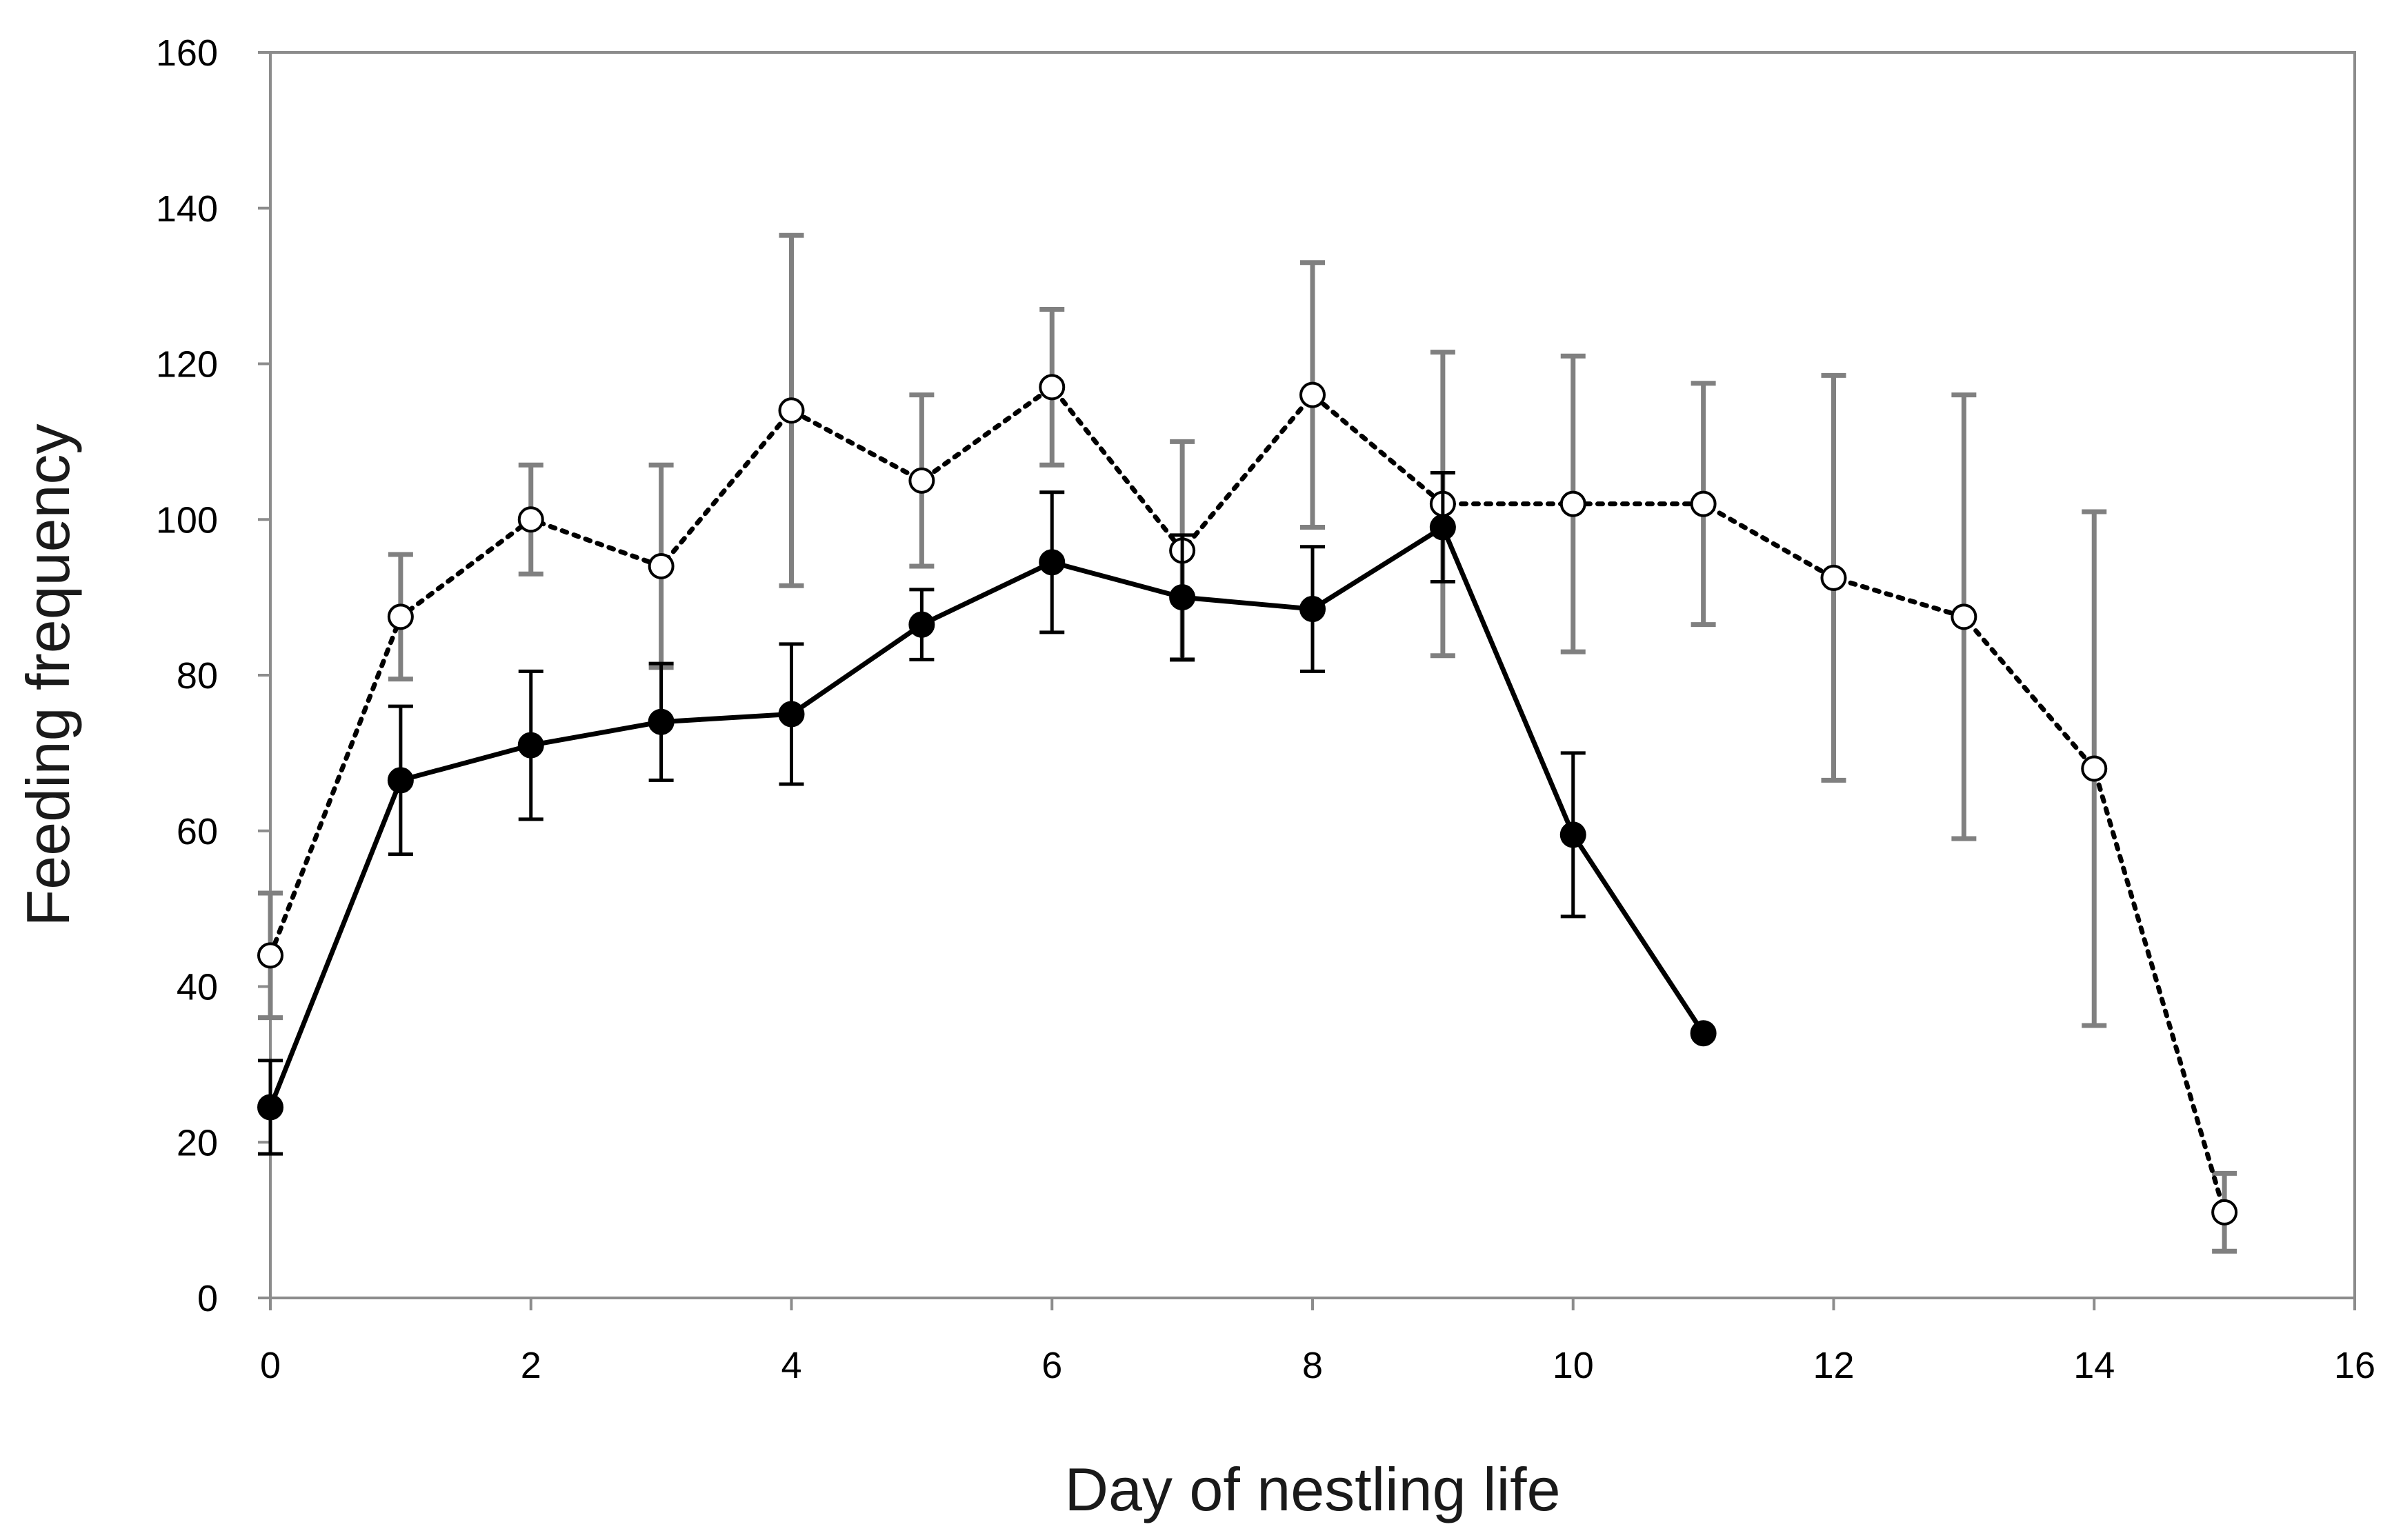 This screenshot has height=1540, width=2403. What do you see at coordinates (2354, 1365) in the screenshot?
I see `x-tick-label: 16` at bounding box center [2354, 1365].